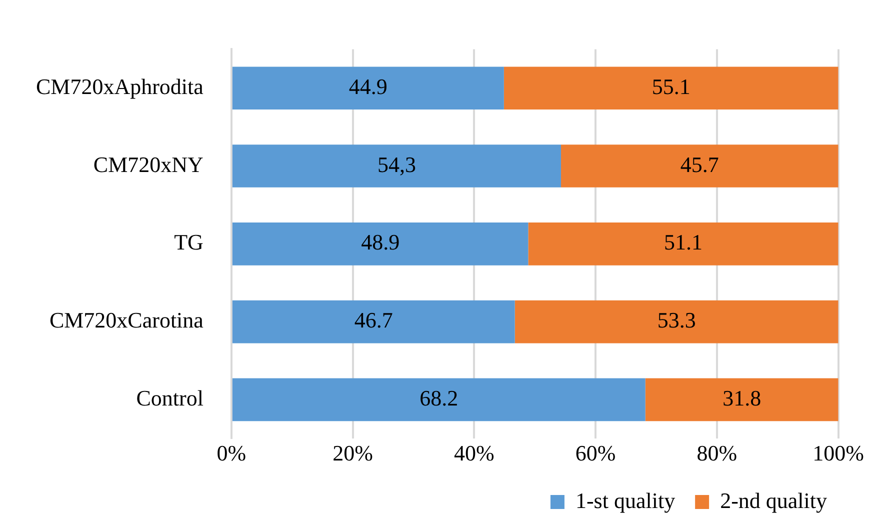  What do you see at coordinates (126, 320) in the screenshot?
I see `y-tick-label: CM720xCarotina` at bounding box center [126, 320].